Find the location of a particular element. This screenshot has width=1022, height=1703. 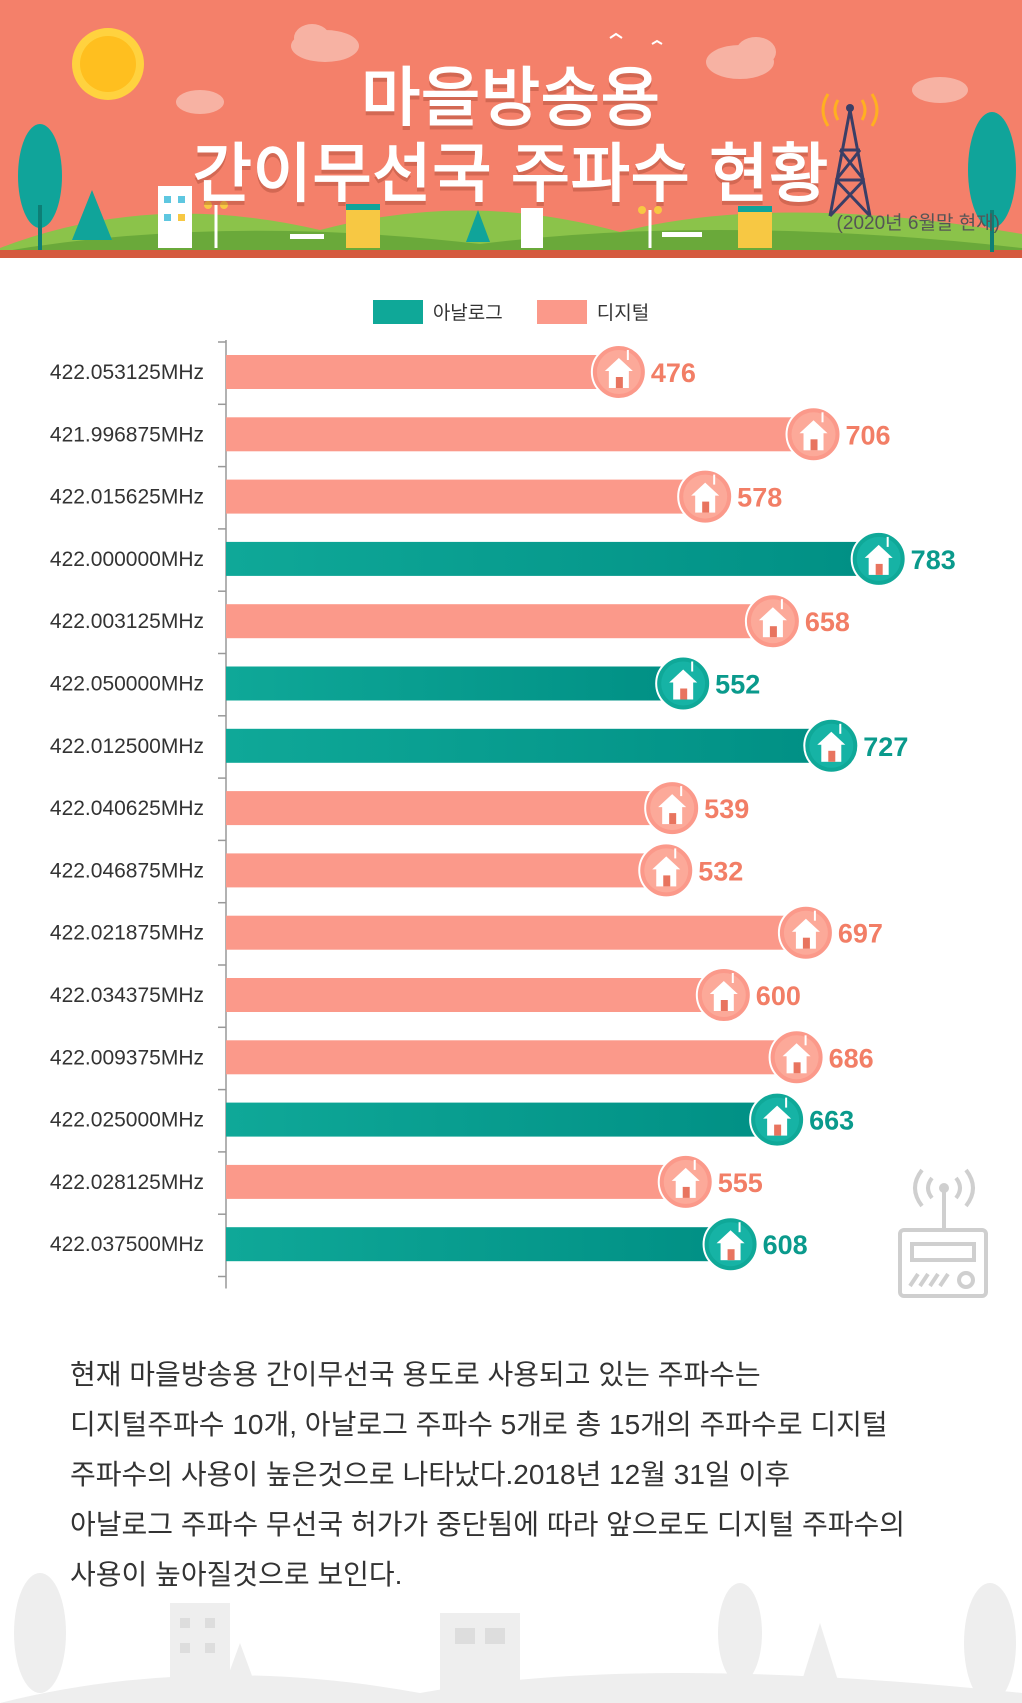

category-label: 422.028125MHz is located at coordinates (127, 1182).